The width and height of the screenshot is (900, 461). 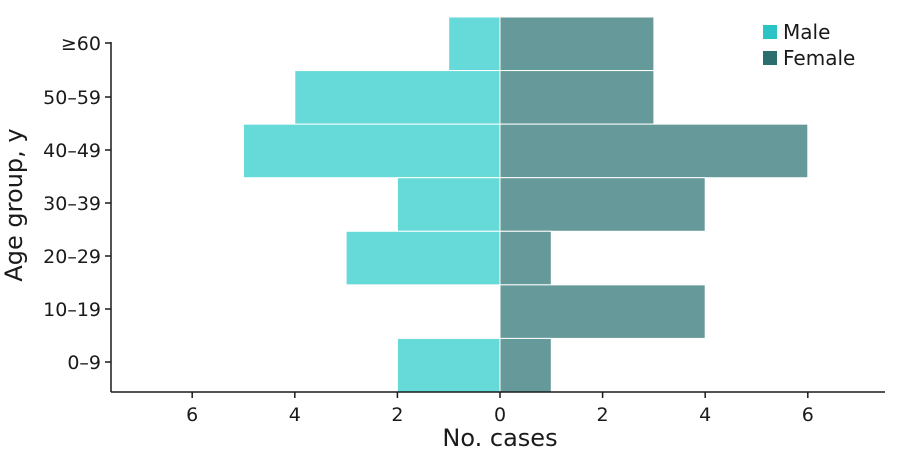 I want to click on legend-label-male: Male, so click(x=806, y=32).